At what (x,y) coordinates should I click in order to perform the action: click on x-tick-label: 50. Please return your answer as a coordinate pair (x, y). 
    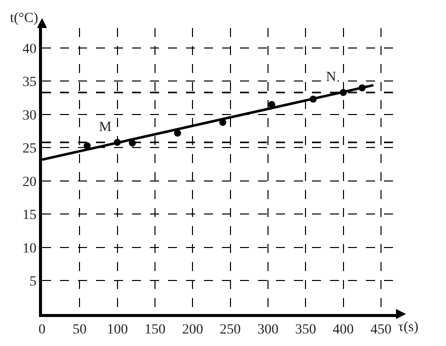
    Looking at the image, I should click on (79, 330).